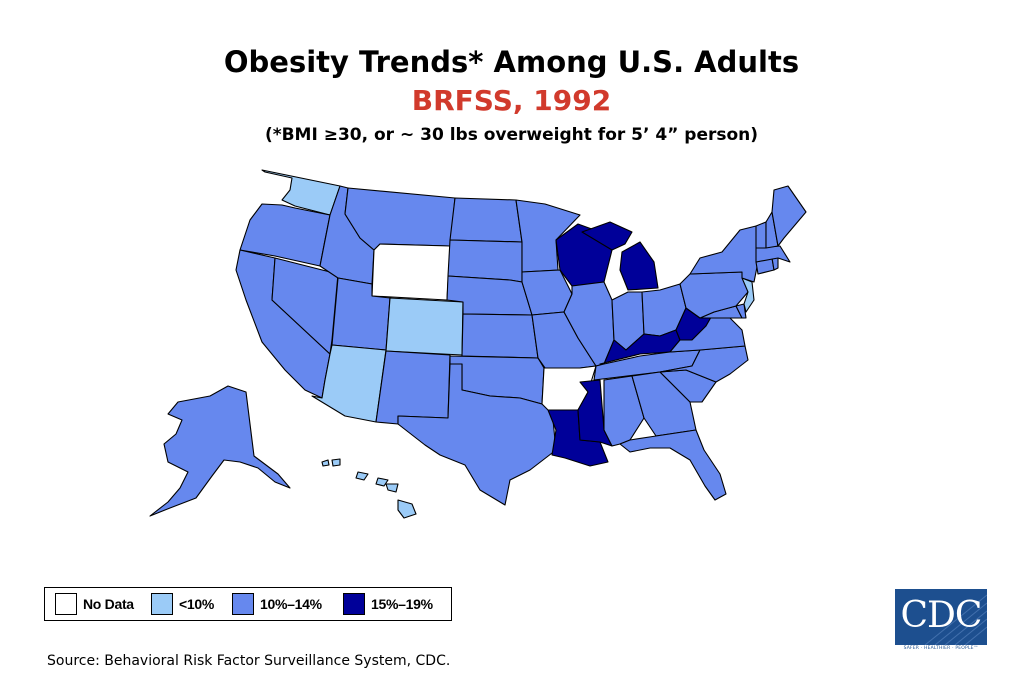 Image resolution: width=1023 pixels, height=682 pixels. Describe the element at coordinates (402, 604) in the screenshot. I see `legend-label: 15%–19%` at that location.